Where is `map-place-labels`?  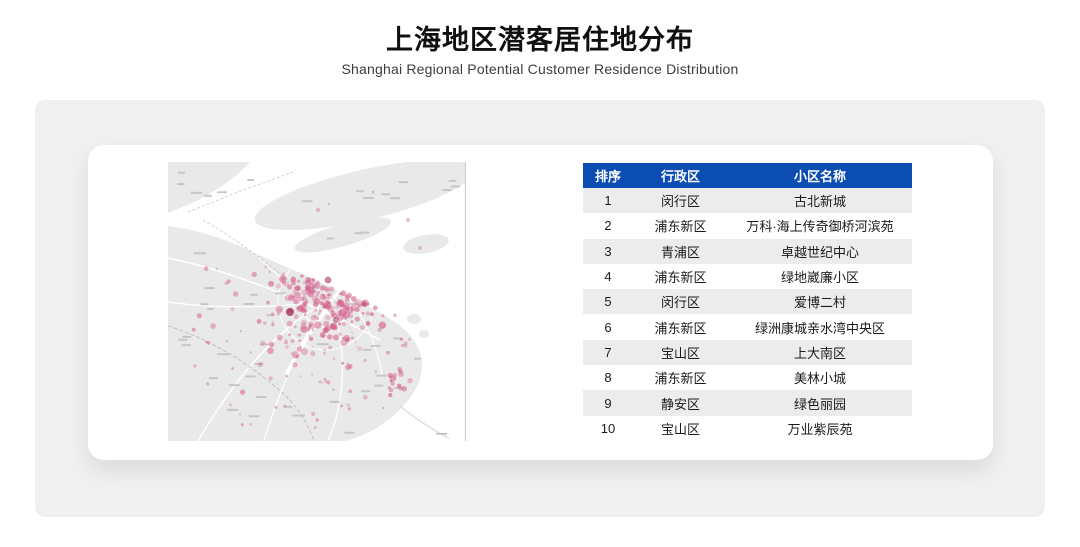
map-place-labels is located at coordinates (318, 302).